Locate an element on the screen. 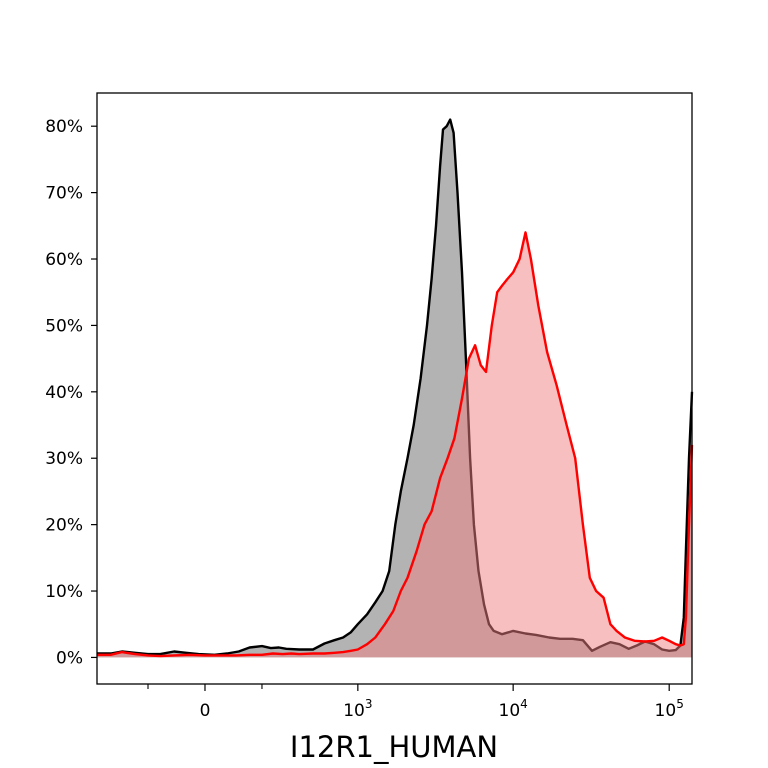 The height and width of the screenshot is (768, 768). x-axis-title: I12R1_HUMAN is located at coordinates (394, 747).